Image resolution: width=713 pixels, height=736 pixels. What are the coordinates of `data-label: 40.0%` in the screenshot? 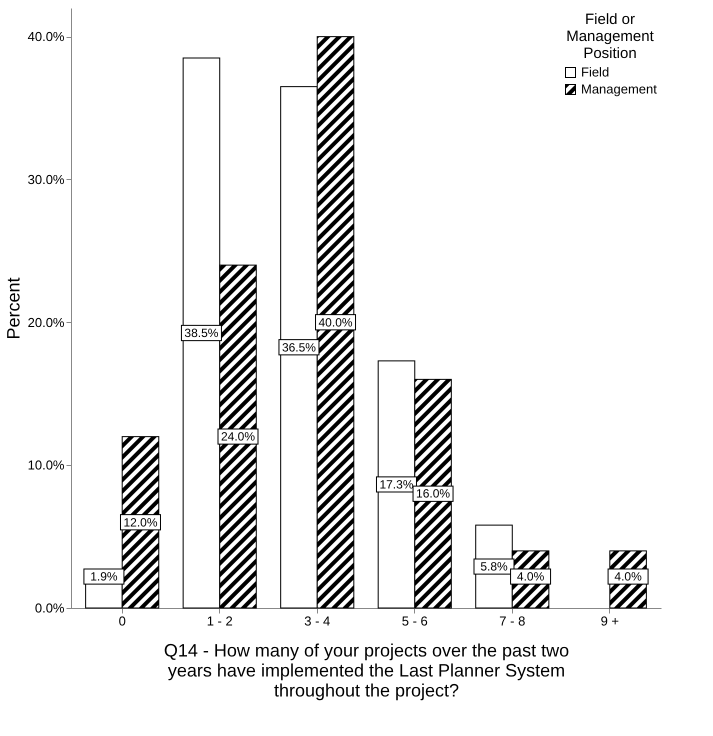 It's located at (335, 322).